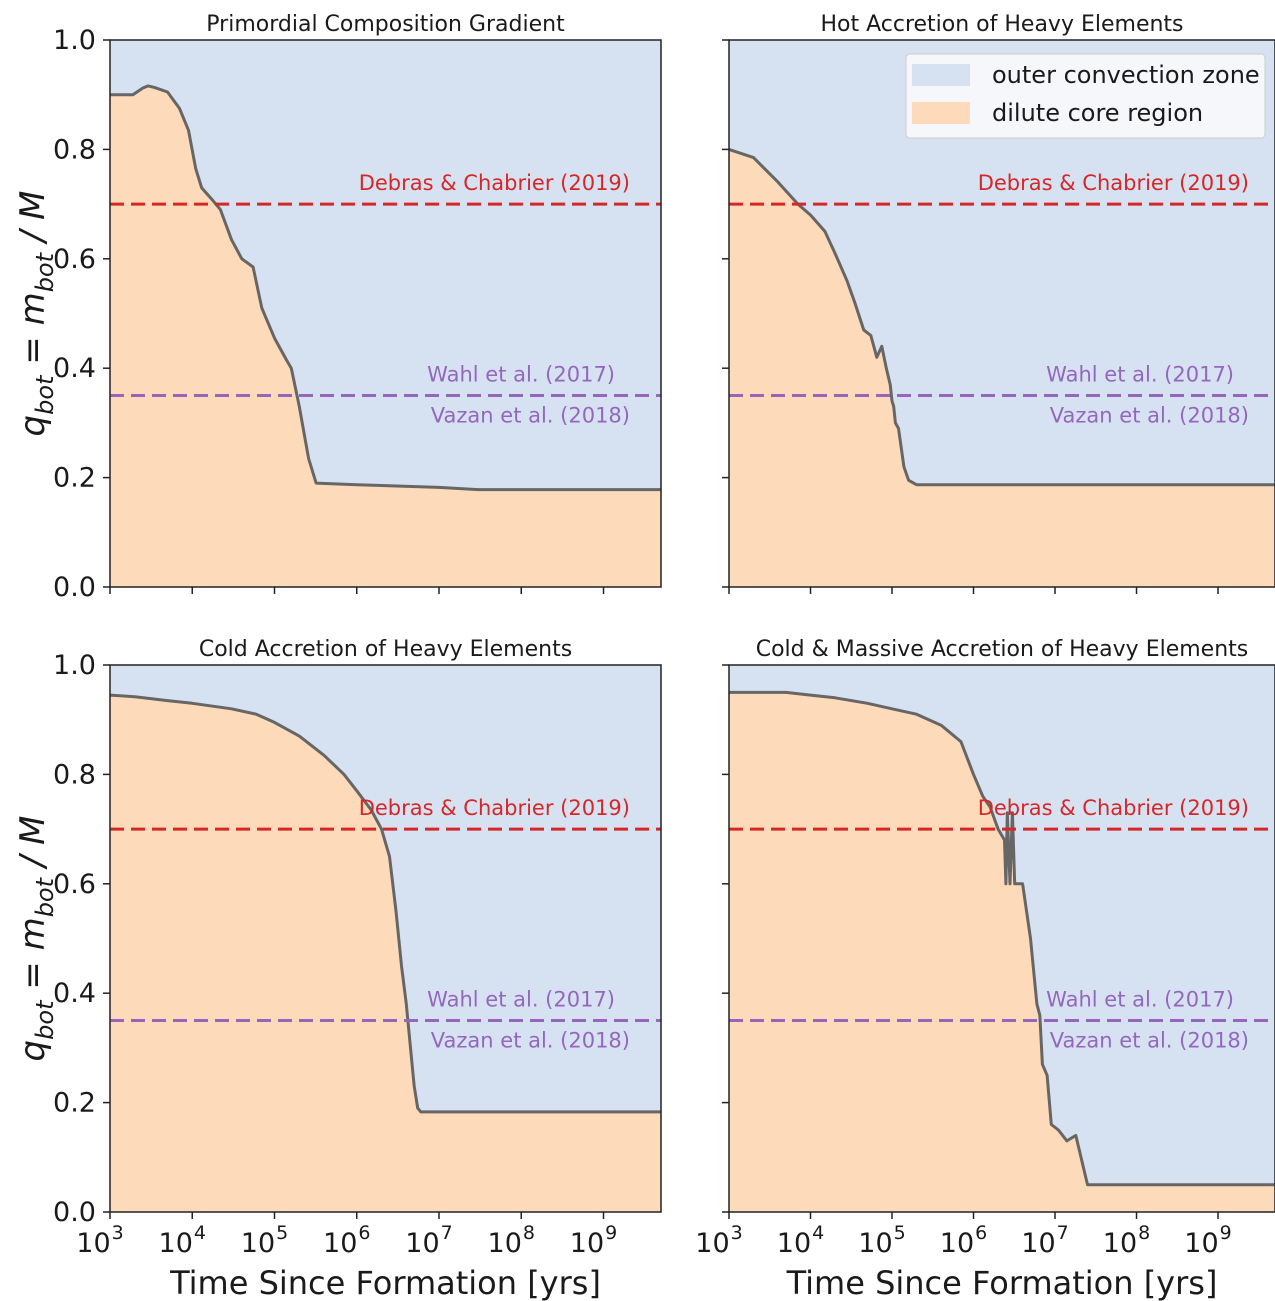 The width and height of the screenshot is (1275, 1301). I want to click on legend-box, so click(1085, 96).